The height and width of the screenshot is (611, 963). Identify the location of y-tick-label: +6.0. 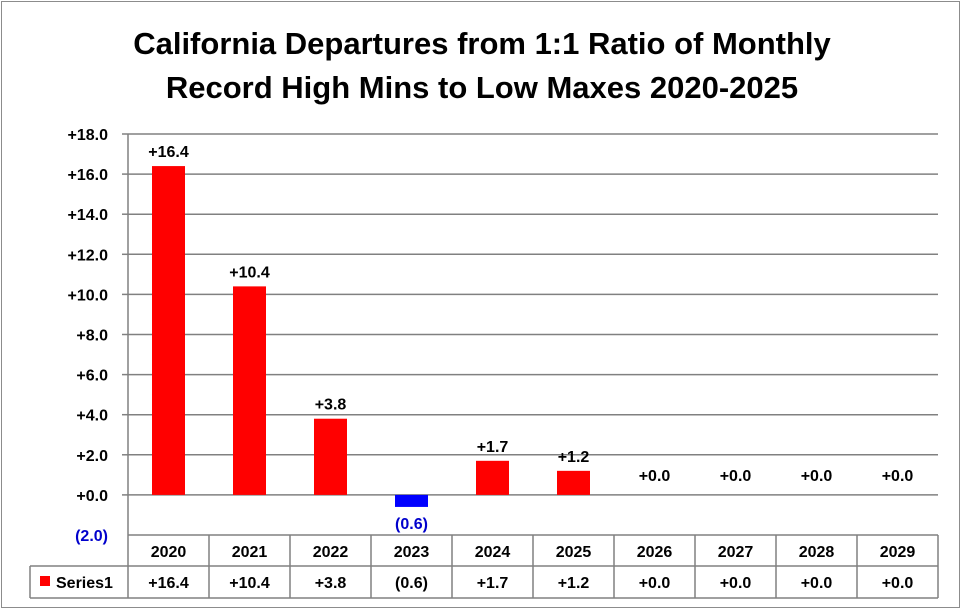
(92, 376).